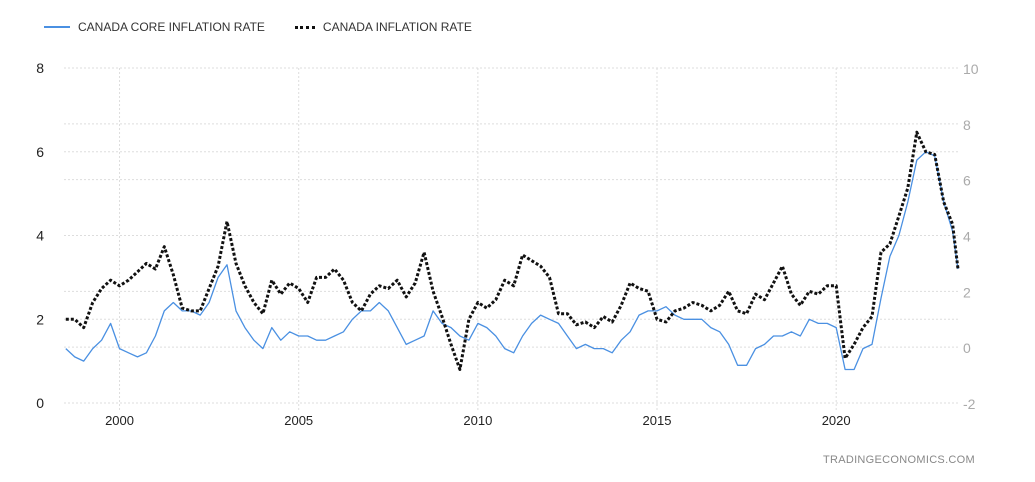  Describe the element at coordinates (171, 27) in the screenshot. I see `legend-label-core: CANADA CORE INFLATION RATE` at that location.